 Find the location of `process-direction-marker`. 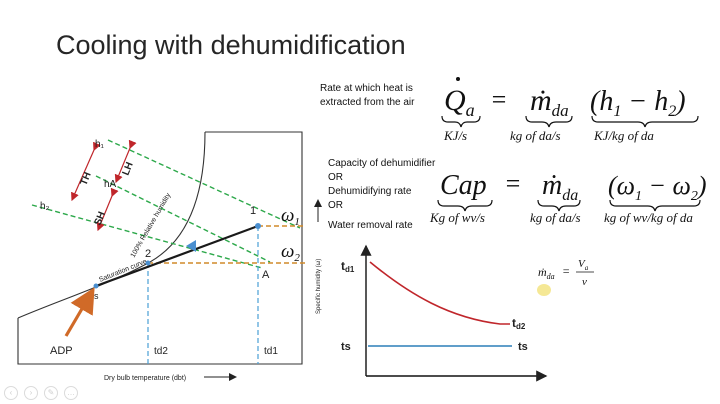

process-direction-marker is located at coordinates (191, 246).